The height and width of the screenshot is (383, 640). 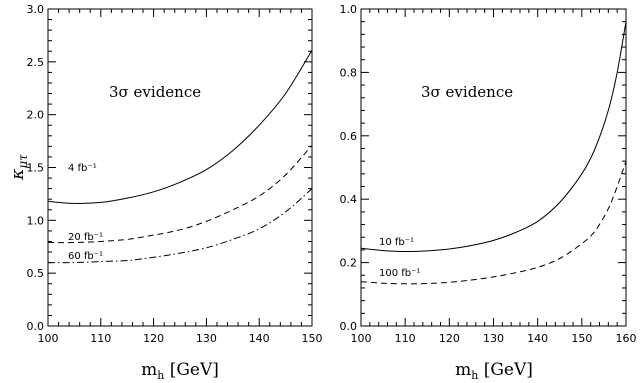 I want to click on left-xtick-label: 130, so click(x=206, y=338).